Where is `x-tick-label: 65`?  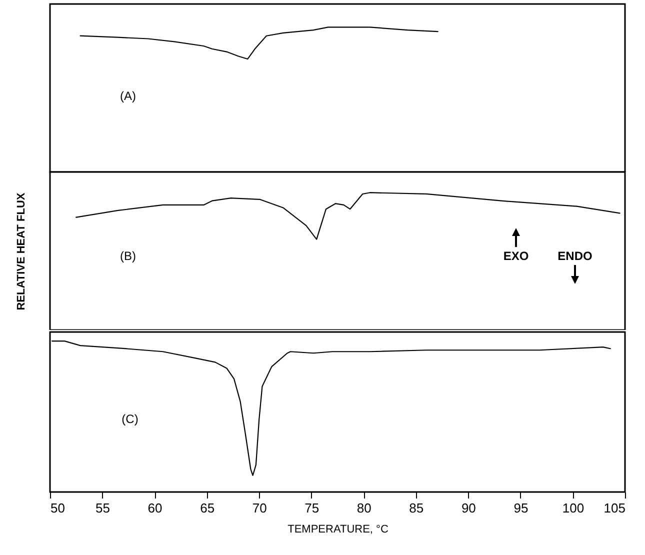 x-tick-label: 65 is located at coordinates (207, 508).